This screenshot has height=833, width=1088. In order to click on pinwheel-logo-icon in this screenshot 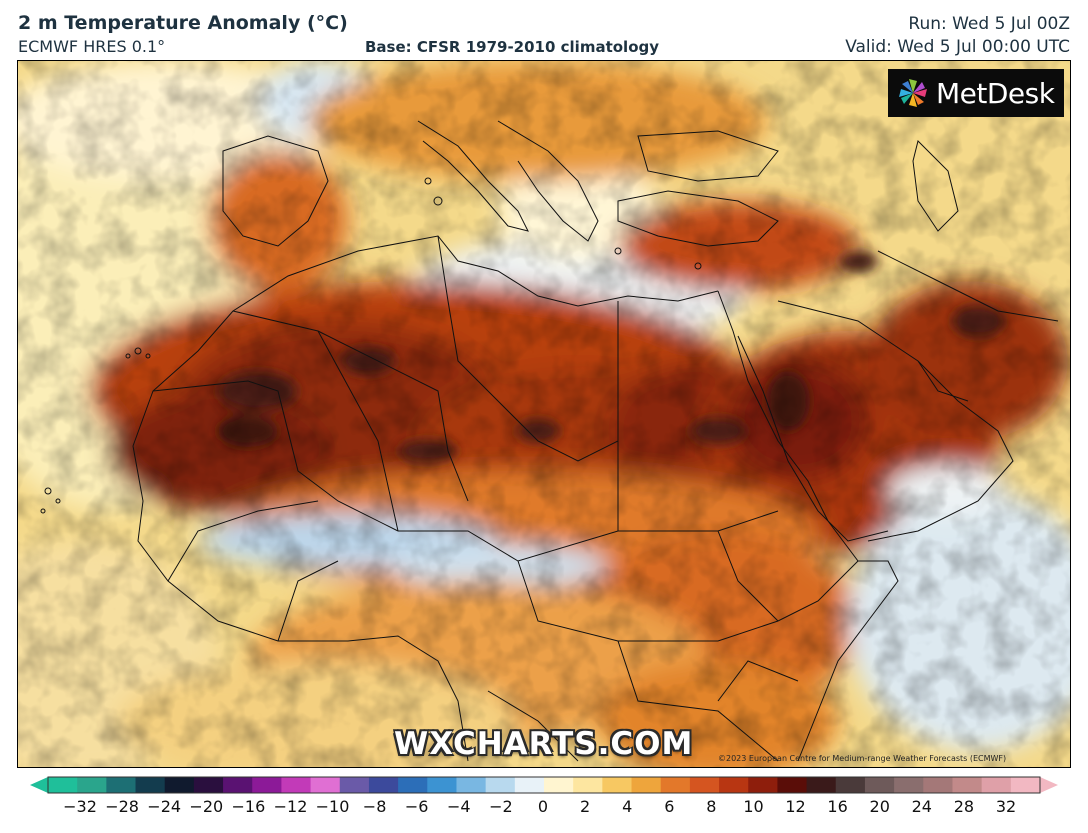, I will do `click(913, 93)`.